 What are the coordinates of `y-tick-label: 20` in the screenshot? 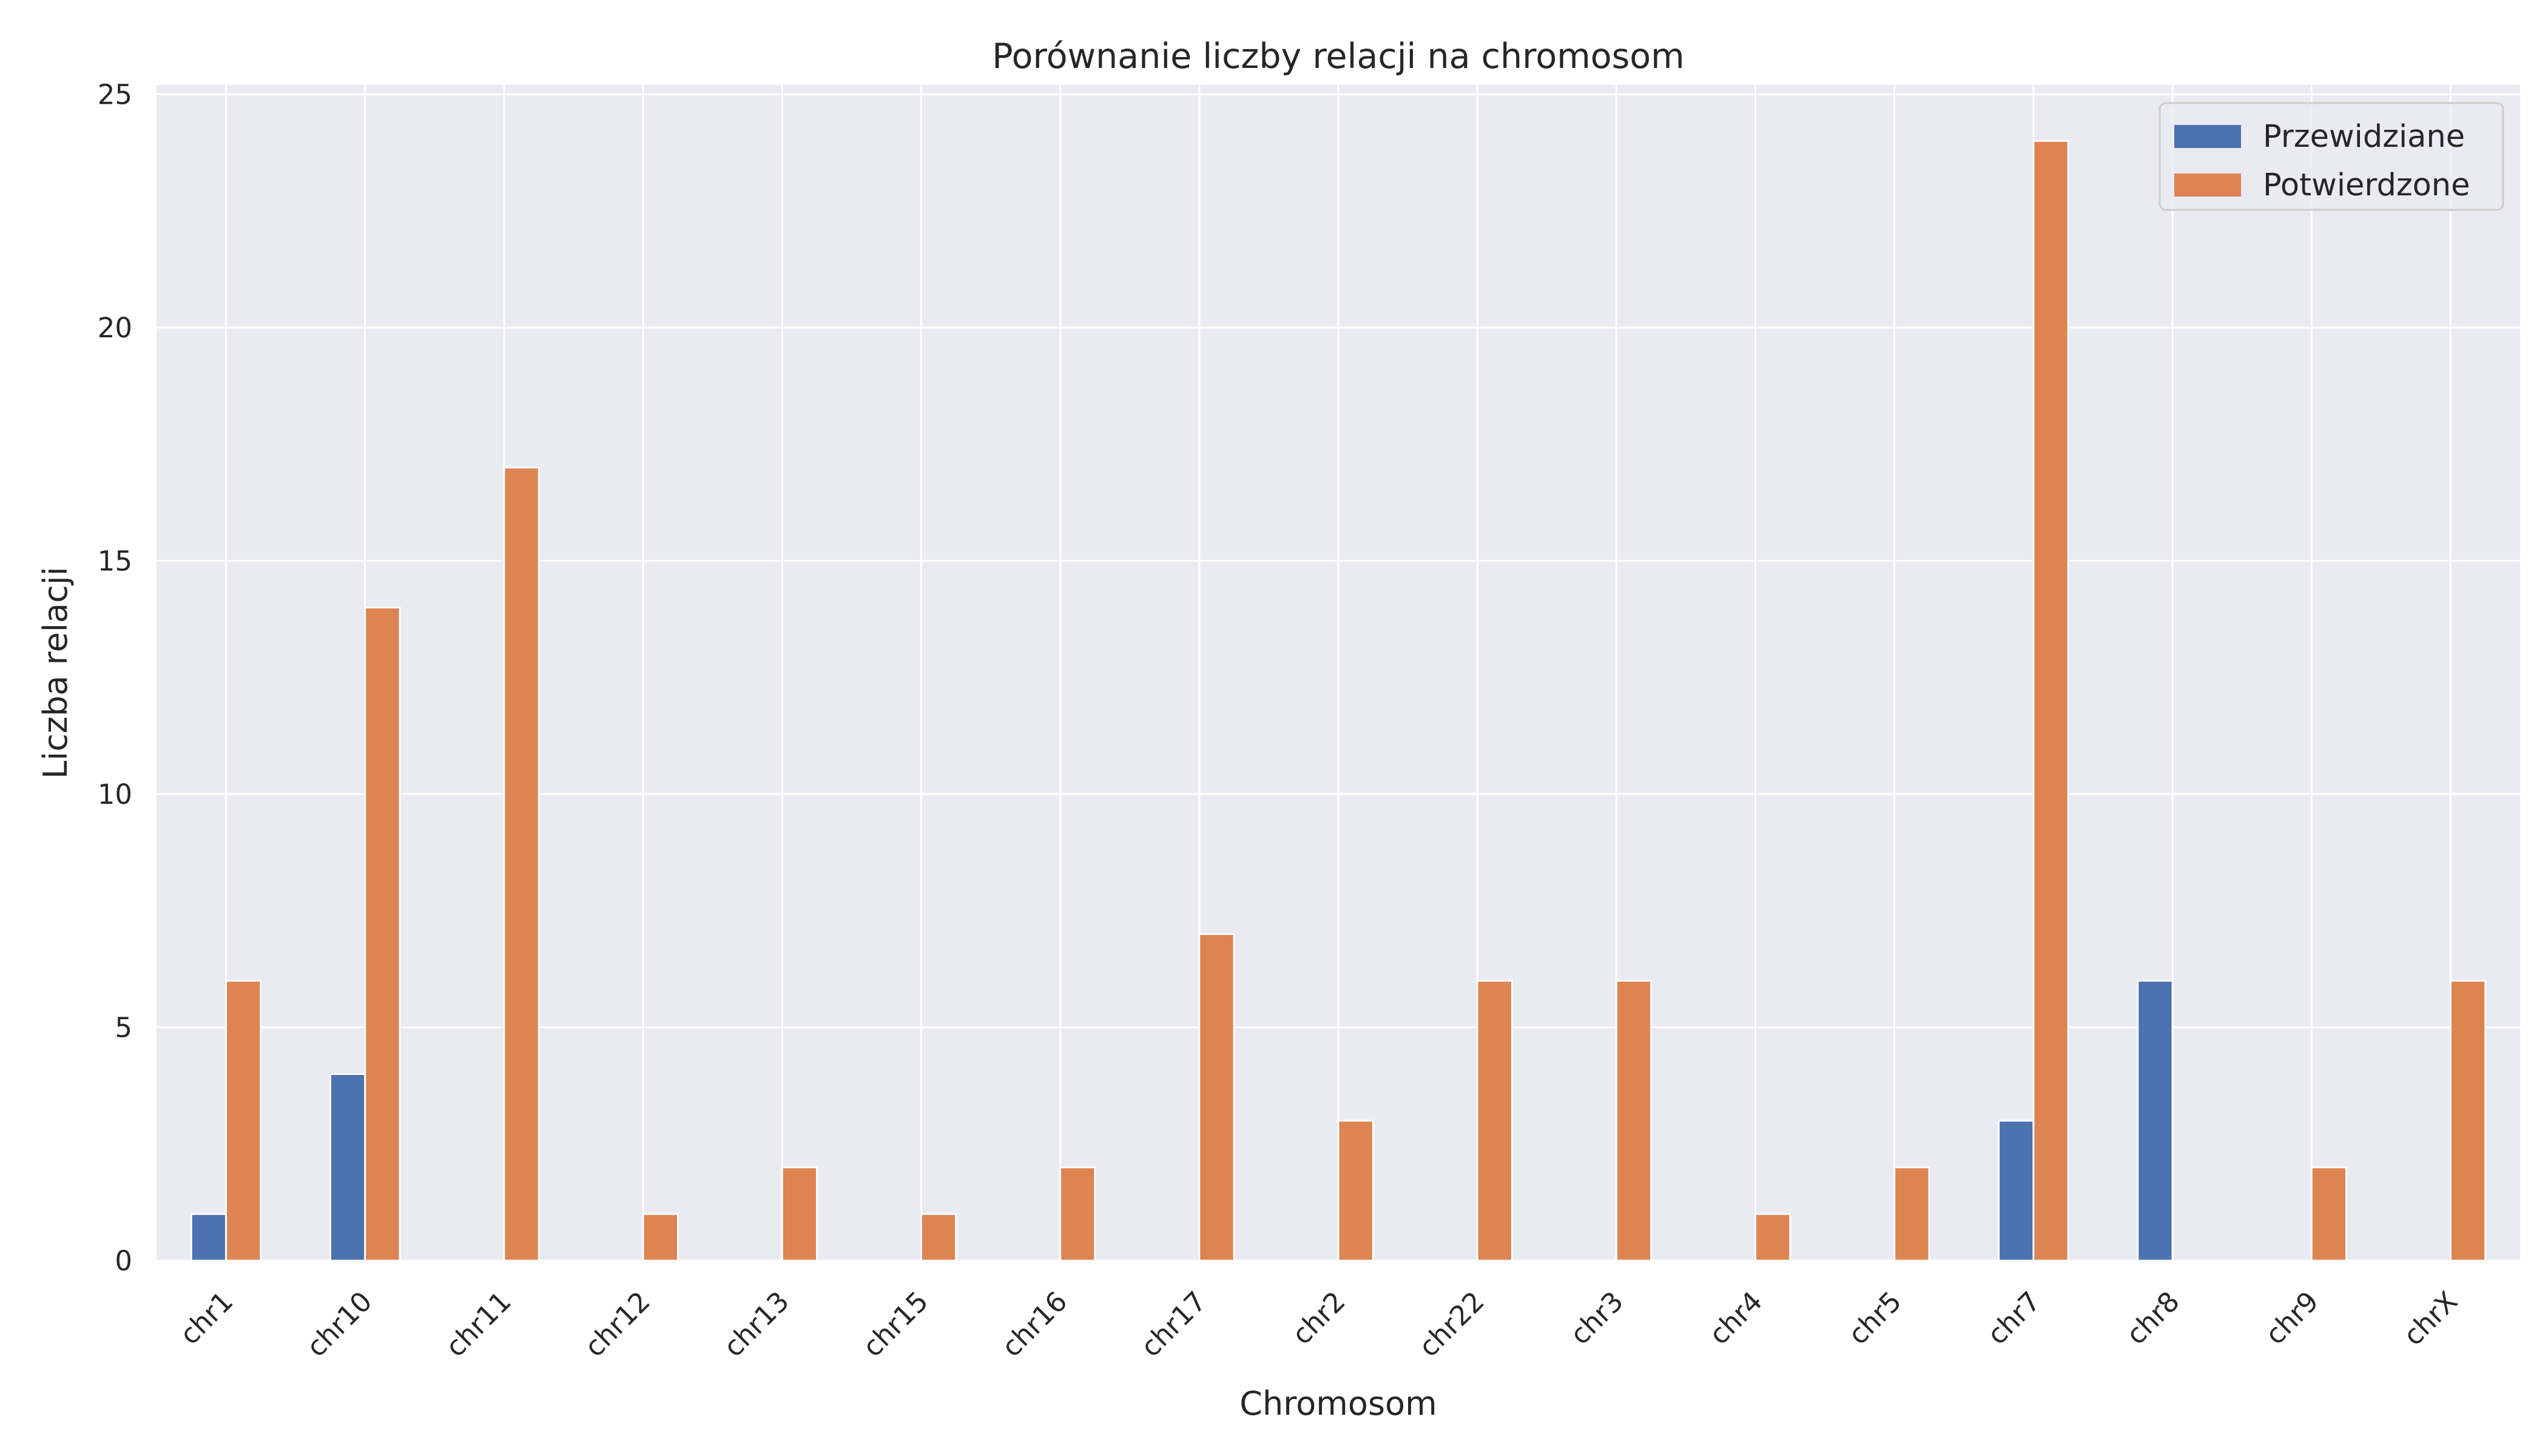 It's located at (115, 328).